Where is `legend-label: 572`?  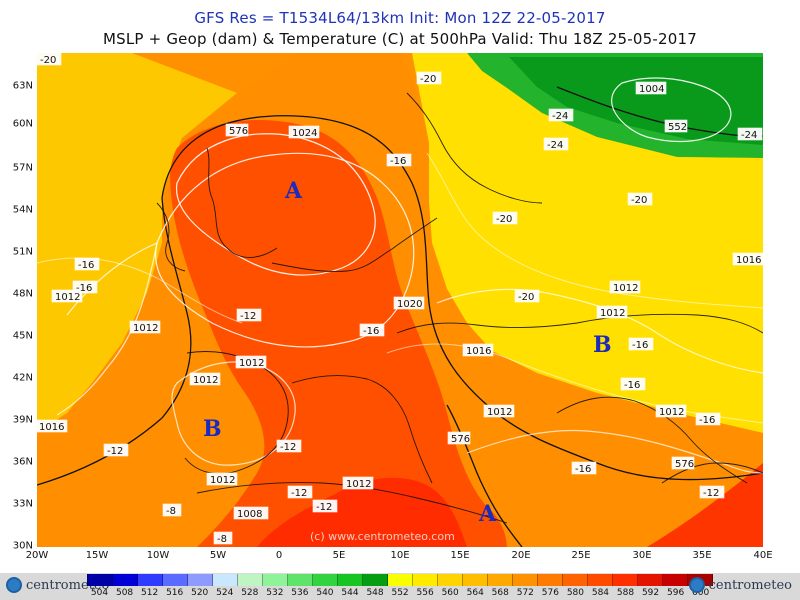 legend-label: 572 is located at coordinates (525, 593).